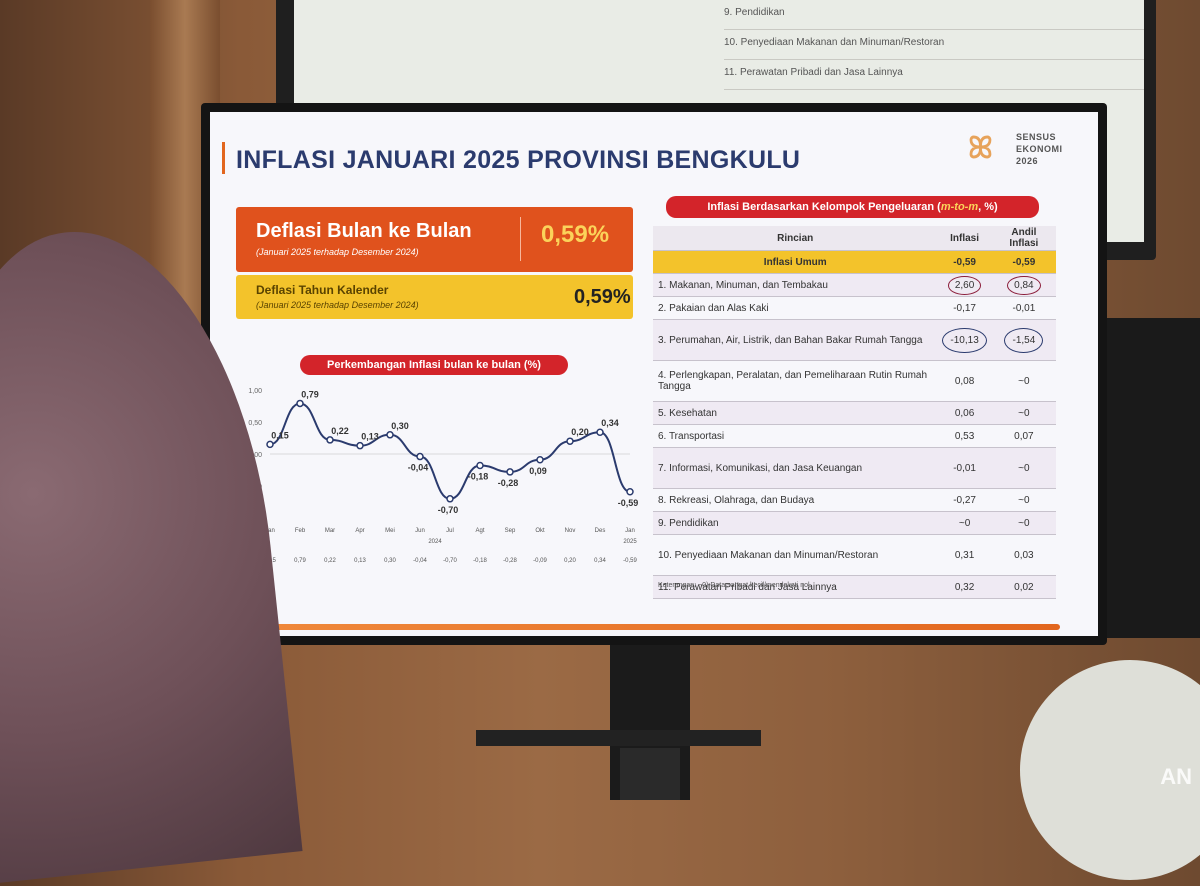 The width and height of the screenshot is (1200, 886). Describe the element at coordinates (1023, 262) in the screenshot. I see `row-andil: -0,59` at that location.